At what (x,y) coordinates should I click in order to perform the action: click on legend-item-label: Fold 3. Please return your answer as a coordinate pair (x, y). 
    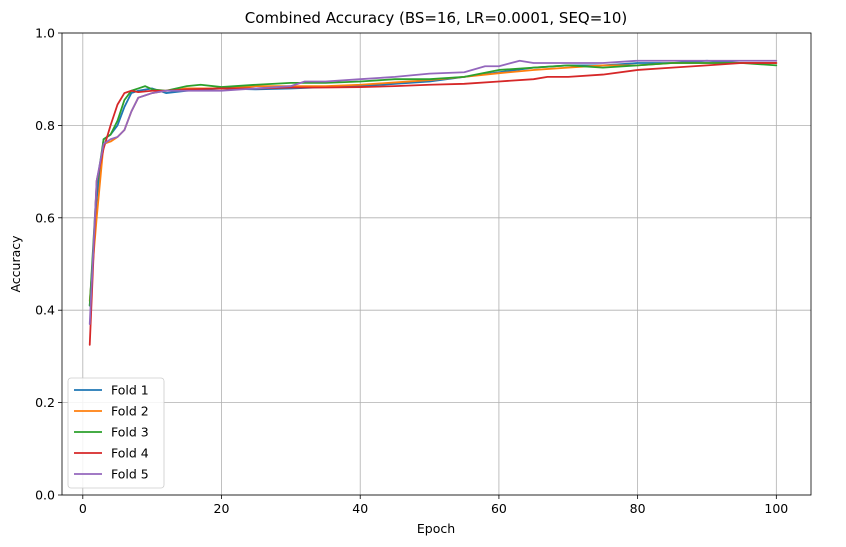
    Looking at the image, I should click on (130, 432).